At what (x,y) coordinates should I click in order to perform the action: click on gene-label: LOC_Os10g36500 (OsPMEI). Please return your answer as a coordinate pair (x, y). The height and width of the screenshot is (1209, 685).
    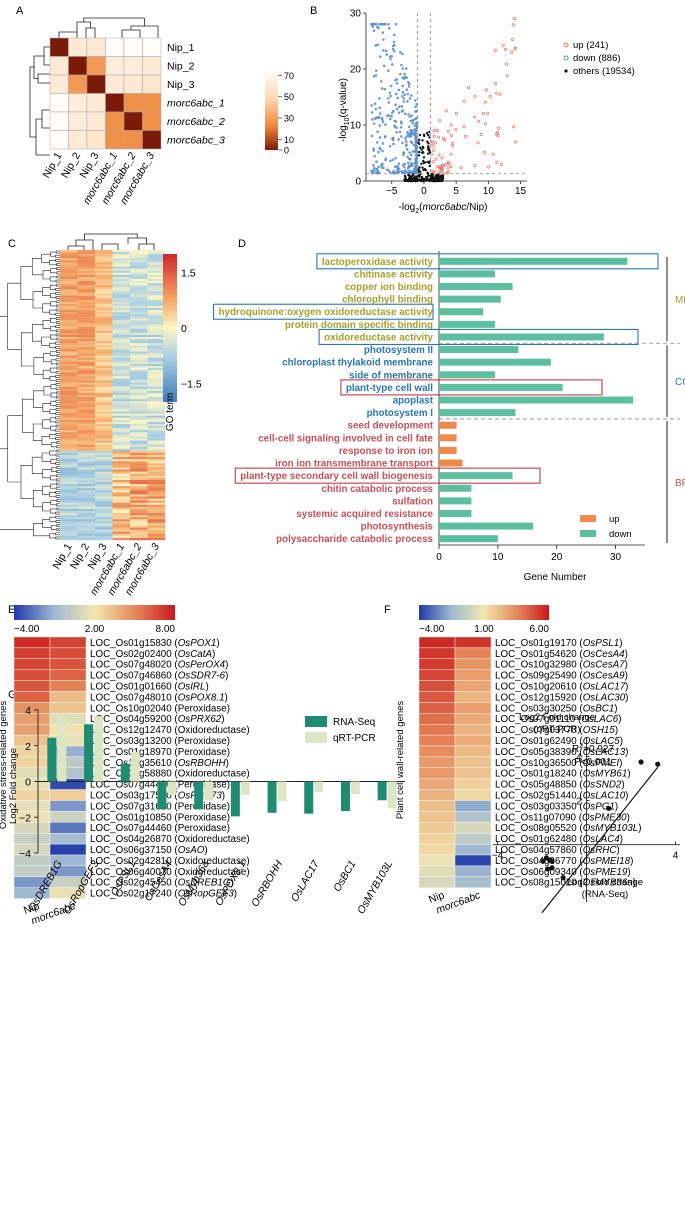
    Looking at the image, I should click on (558, 763).